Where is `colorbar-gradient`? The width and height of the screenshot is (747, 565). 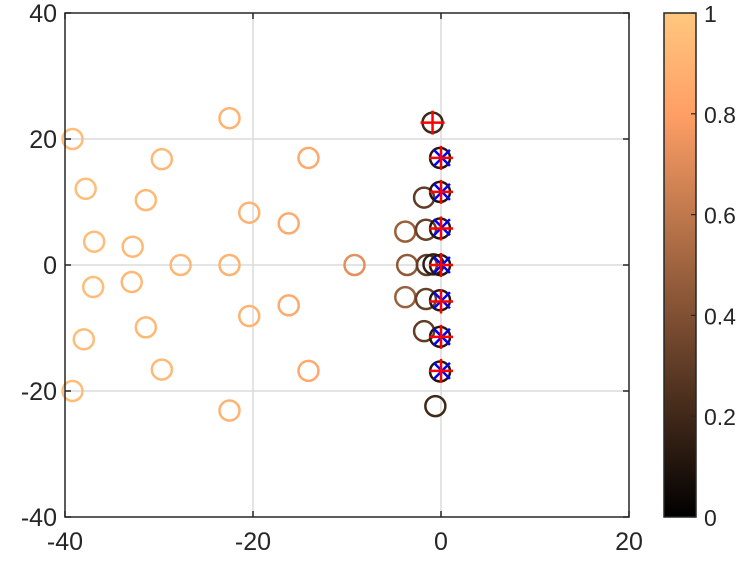 colorbar-gradient is located at coordinates (680, 265).